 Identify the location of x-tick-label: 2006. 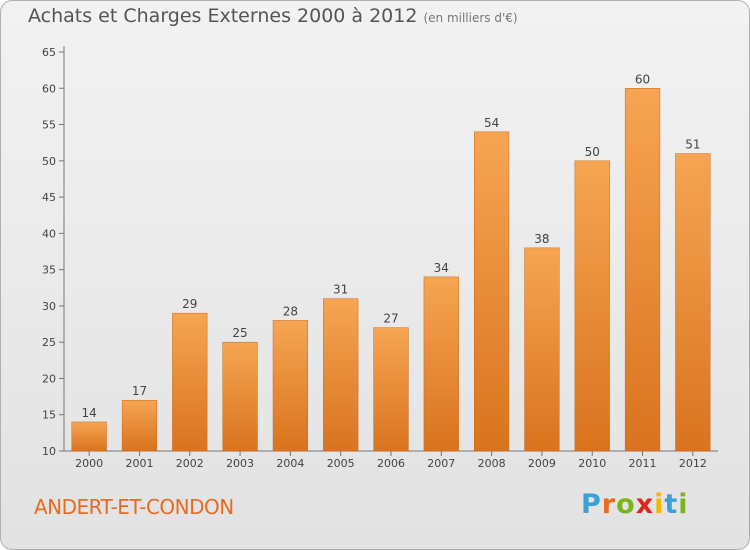
(391, 463).